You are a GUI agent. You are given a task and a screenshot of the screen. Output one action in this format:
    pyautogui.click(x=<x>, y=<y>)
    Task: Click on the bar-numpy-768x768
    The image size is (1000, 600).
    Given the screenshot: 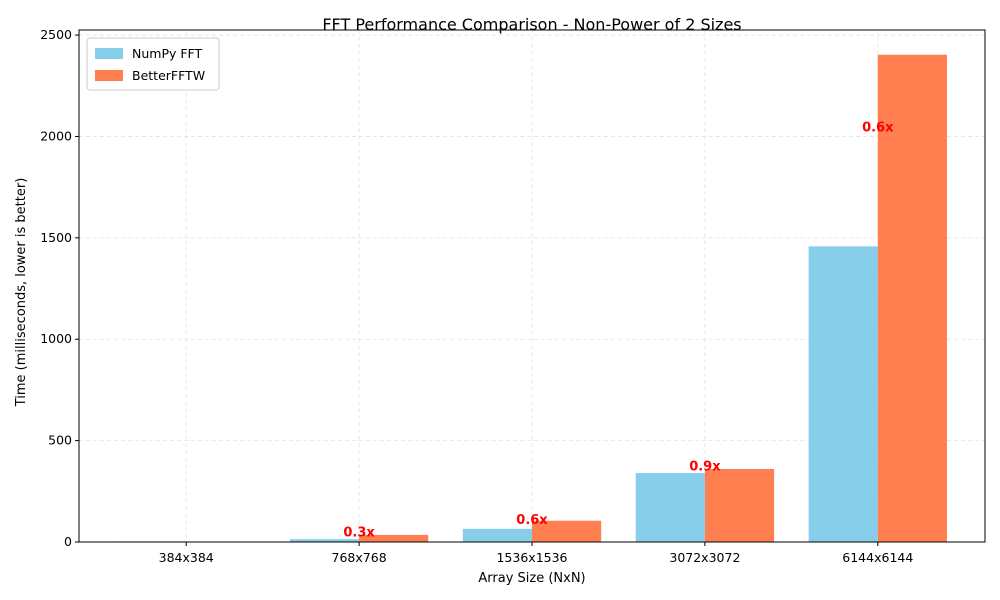 What is the action you would take?
    pyautogui.click(x=324, y=540)
    